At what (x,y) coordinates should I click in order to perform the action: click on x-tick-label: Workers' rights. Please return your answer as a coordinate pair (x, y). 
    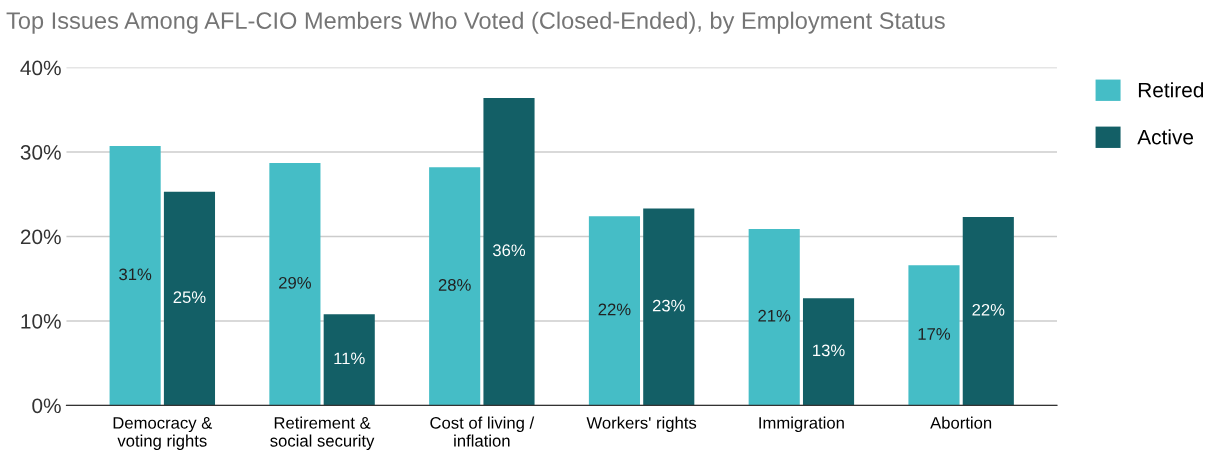
    Looking at the image, I should click on (641, 424).